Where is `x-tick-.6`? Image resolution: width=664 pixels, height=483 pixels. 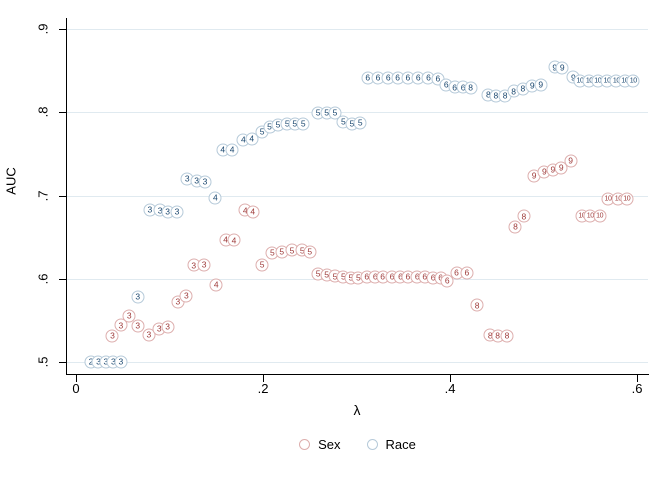 x-tick-.6 is located at coordinates (637, 378).